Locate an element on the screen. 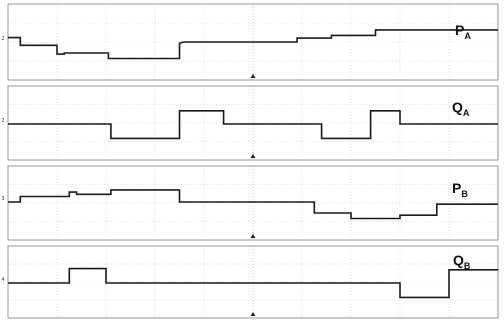  trace-p-b is located at coordinates (253, 204).